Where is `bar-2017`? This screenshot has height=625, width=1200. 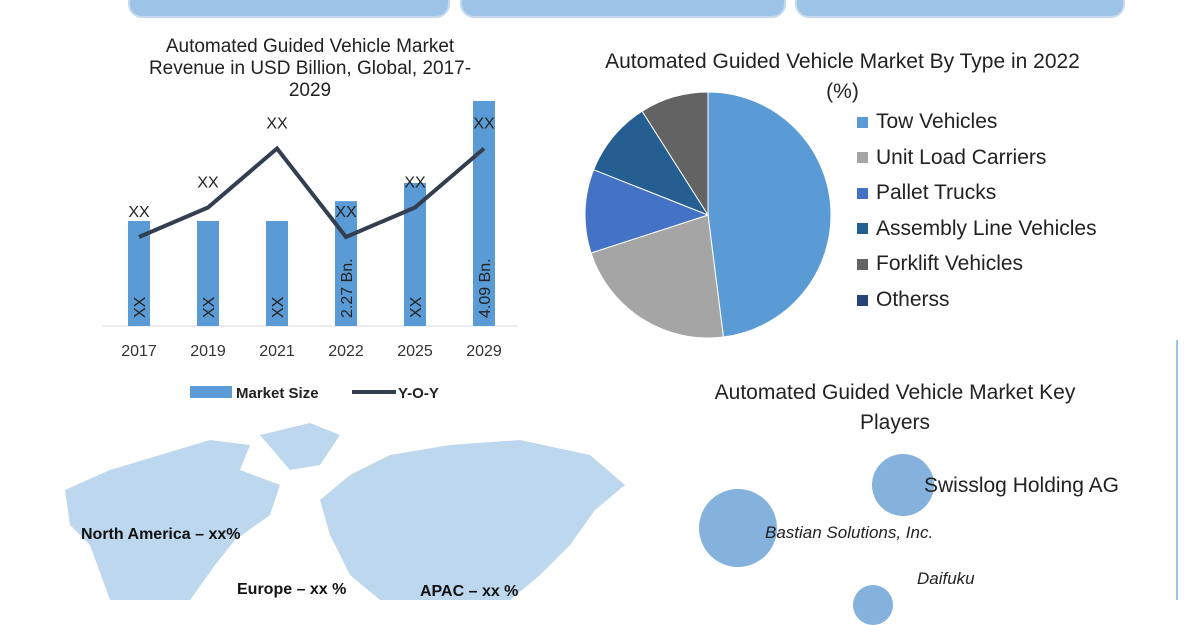 bar-2017 is located at coordinates (139, 273).